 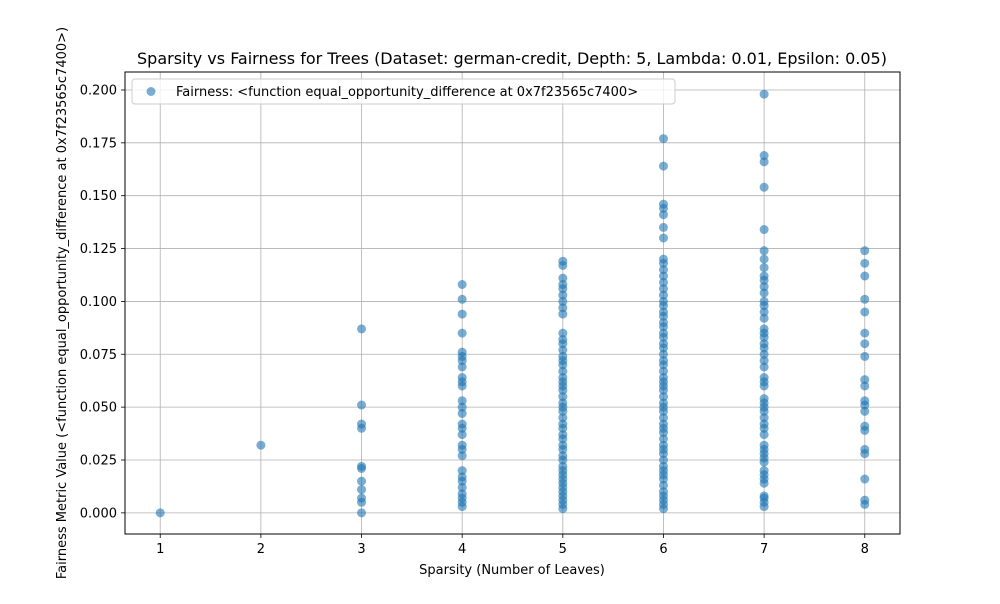 What do you see at coordinates (98, 196) in the screenshot?
I see `y-tick-label: 0.150` at bounding box center [98, 196].